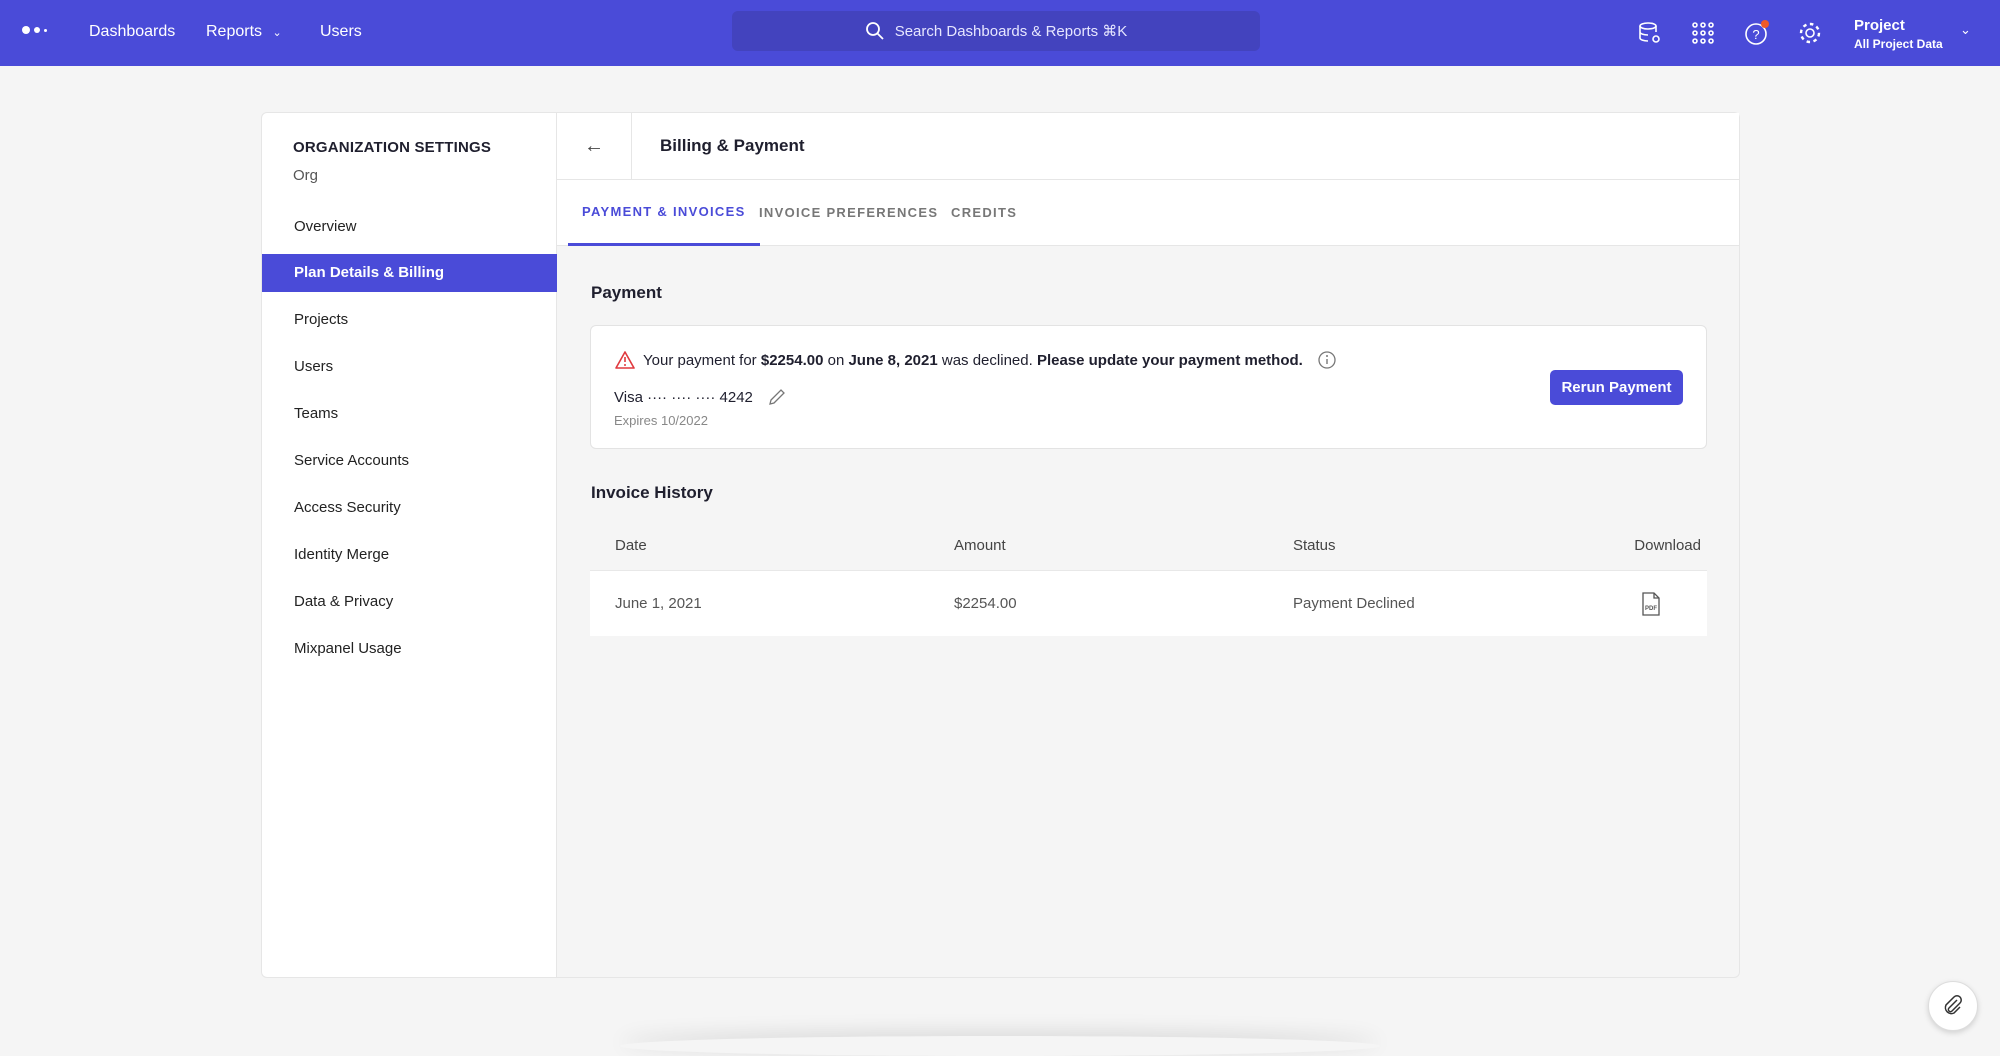 Image resolution: width=2000 pixels, height=1056 pixels. What do you see at coordinates (1898, 35) in the screenshot?
I see `project-selector: Project All Project Data` at bounding box center [1898, 35].